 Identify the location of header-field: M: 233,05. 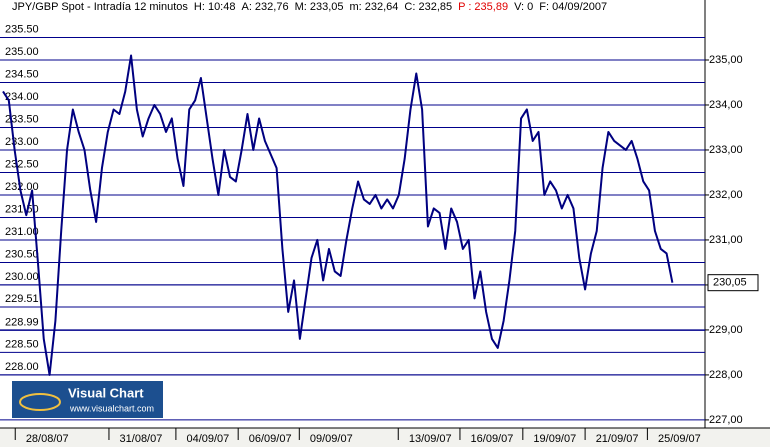
(319, 7).